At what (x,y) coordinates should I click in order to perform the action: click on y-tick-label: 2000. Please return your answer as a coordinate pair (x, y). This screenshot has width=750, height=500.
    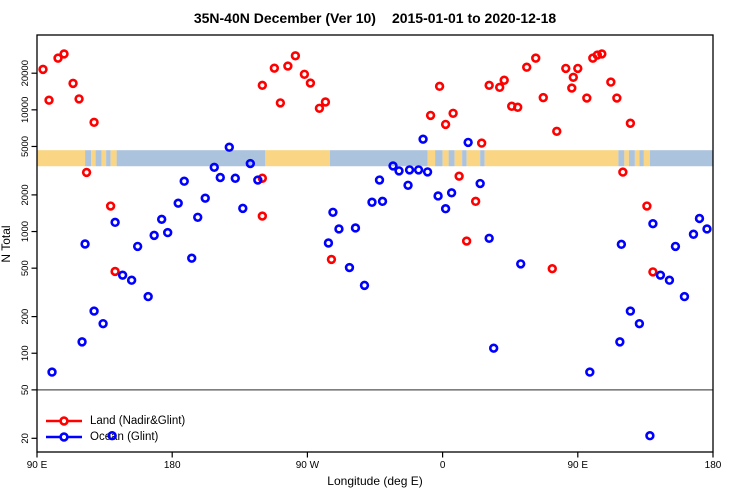
    Looking at the image, I should click on (25, 194).